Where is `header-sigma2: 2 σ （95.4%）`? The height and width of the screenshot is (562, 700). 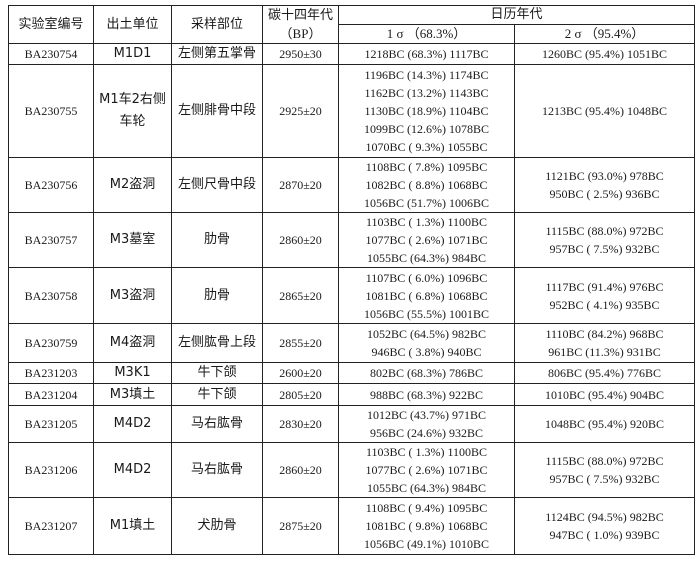 header-sigma2: 2 σ （95.4%） is located at coordinates (604, 34).